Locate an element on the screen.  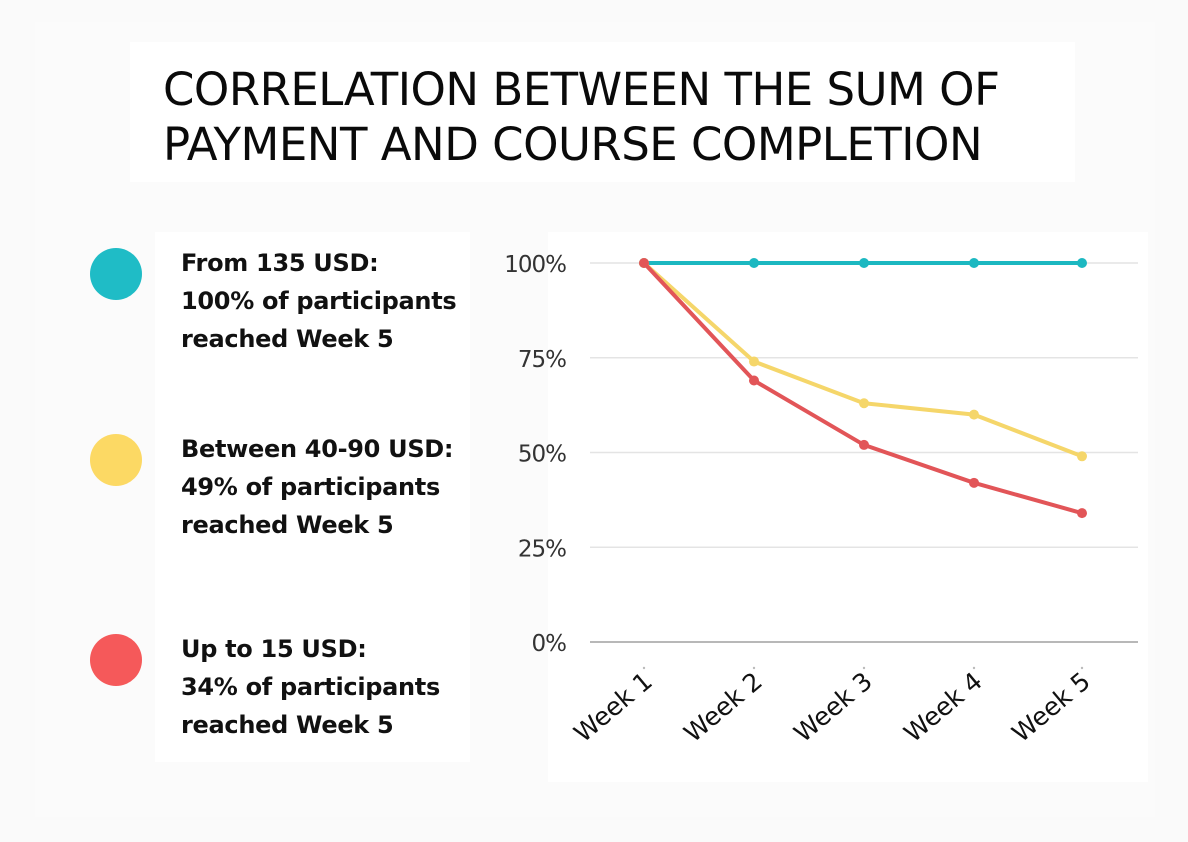
legend-label: Up to 15 USD: is located at coordinates (274, 649).